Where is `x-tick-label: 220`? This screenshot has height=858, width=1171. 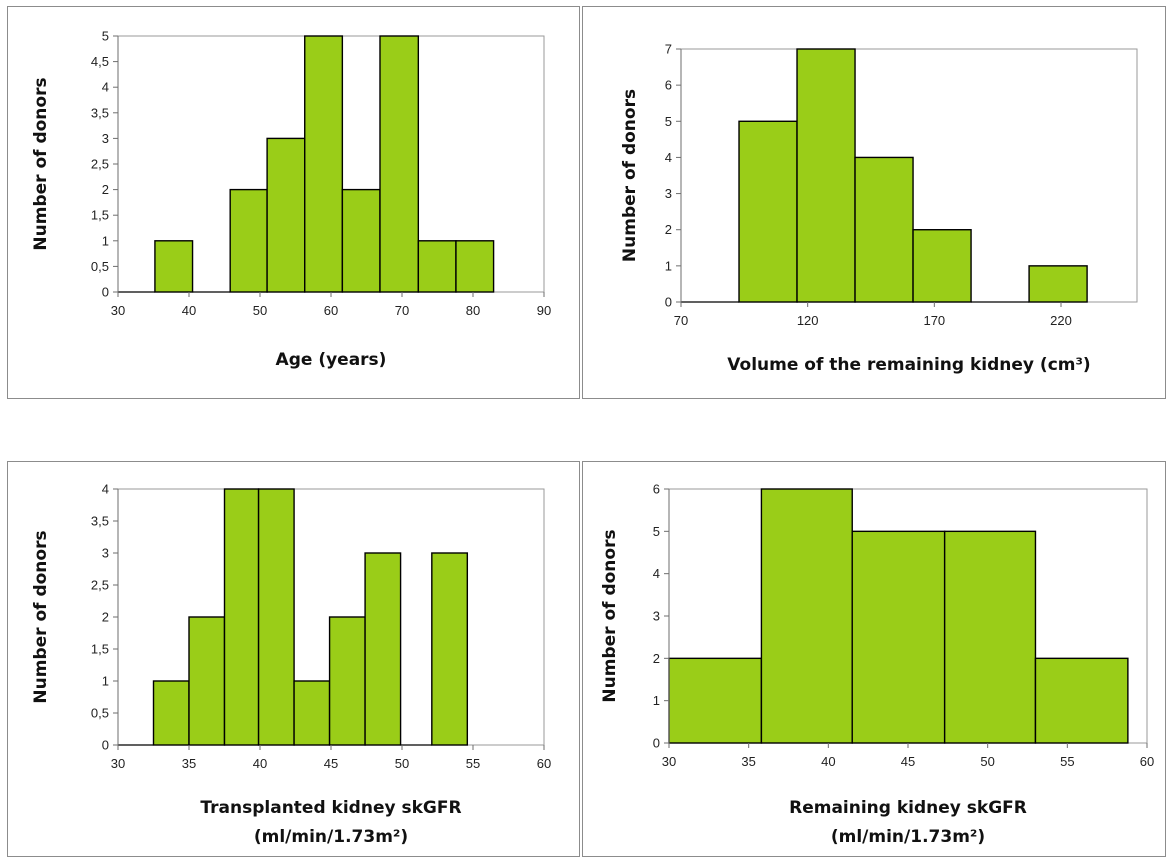 x-tick-label: 220 is located at coordinates (1061, 320).